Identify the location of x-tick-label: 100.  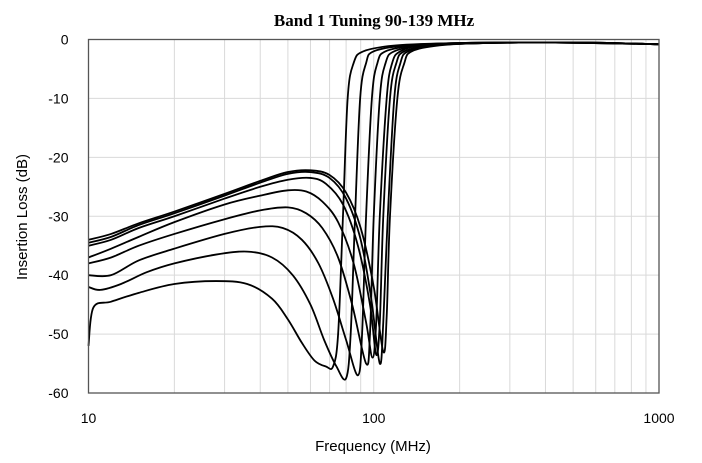
(374, 418).